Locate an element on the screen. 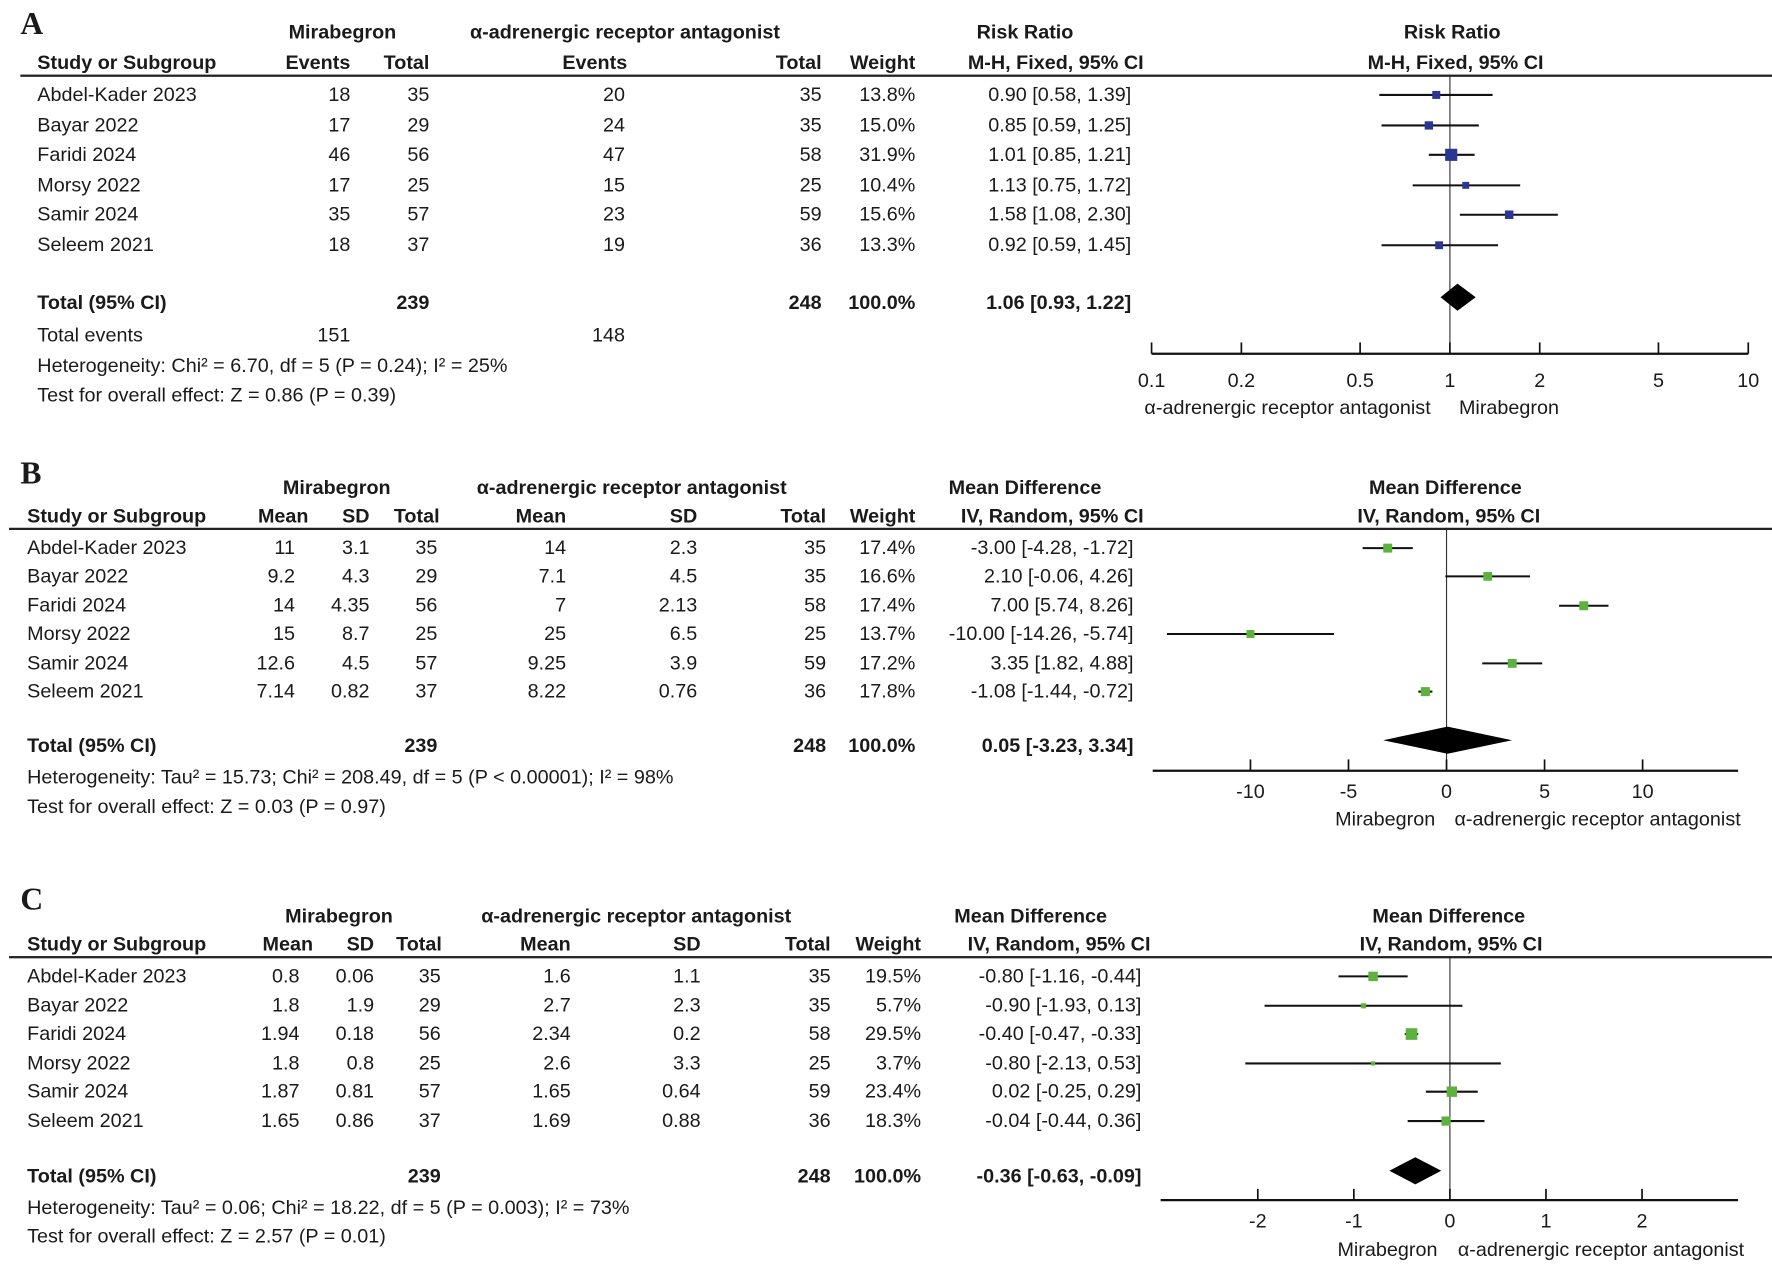  table-cell: 17.4% is located at coordinates (887, 547).